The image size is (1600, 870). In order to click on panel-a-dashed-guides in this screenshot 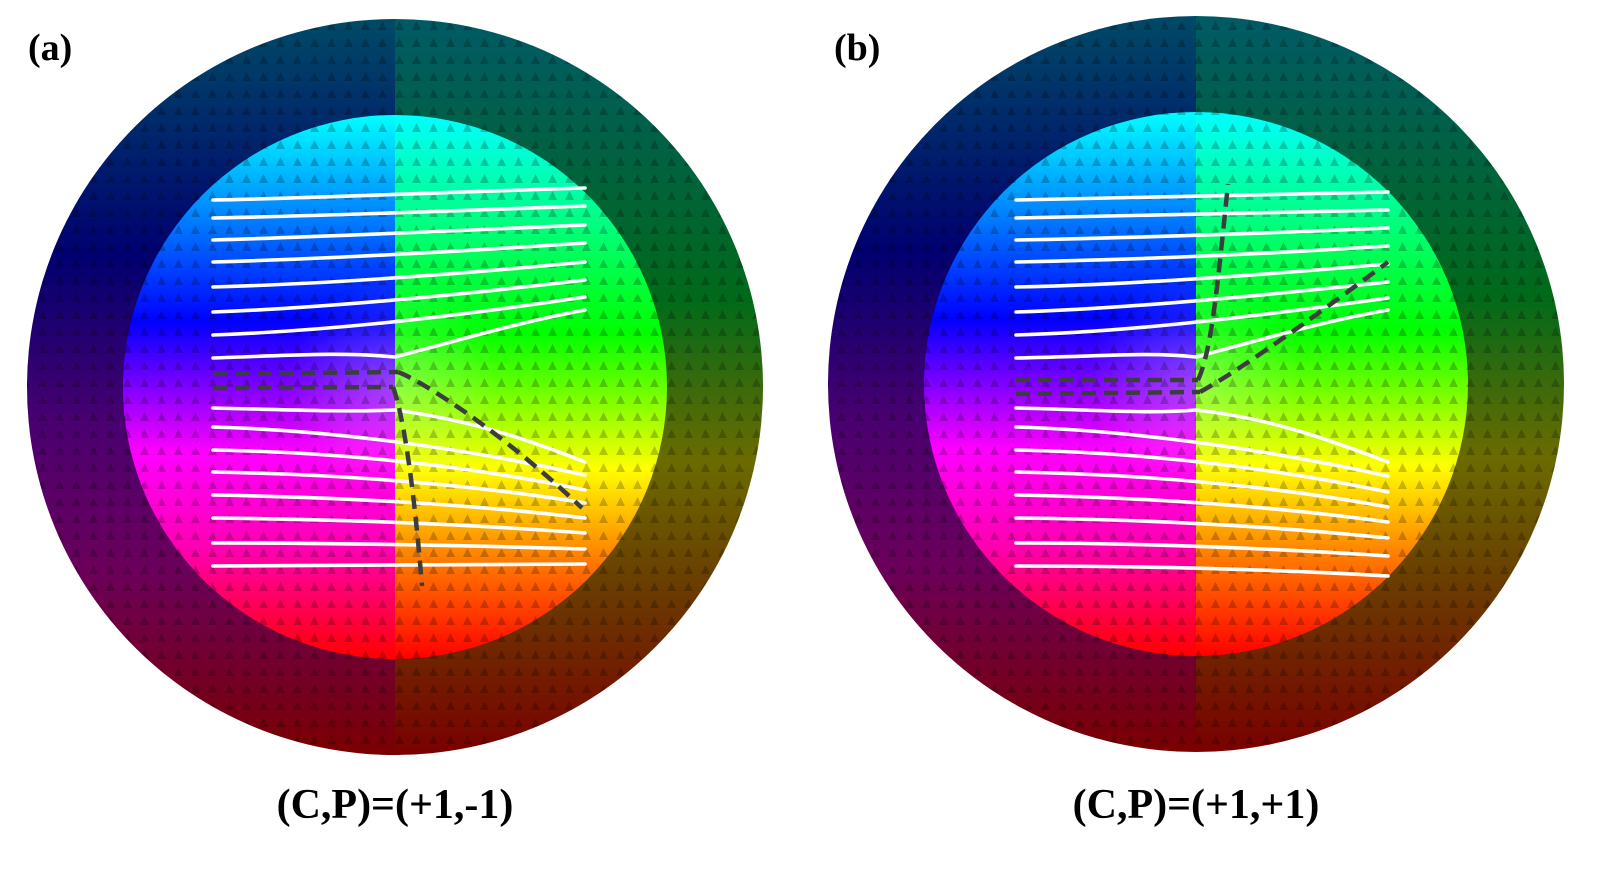, I will do `click(398, 478)`.